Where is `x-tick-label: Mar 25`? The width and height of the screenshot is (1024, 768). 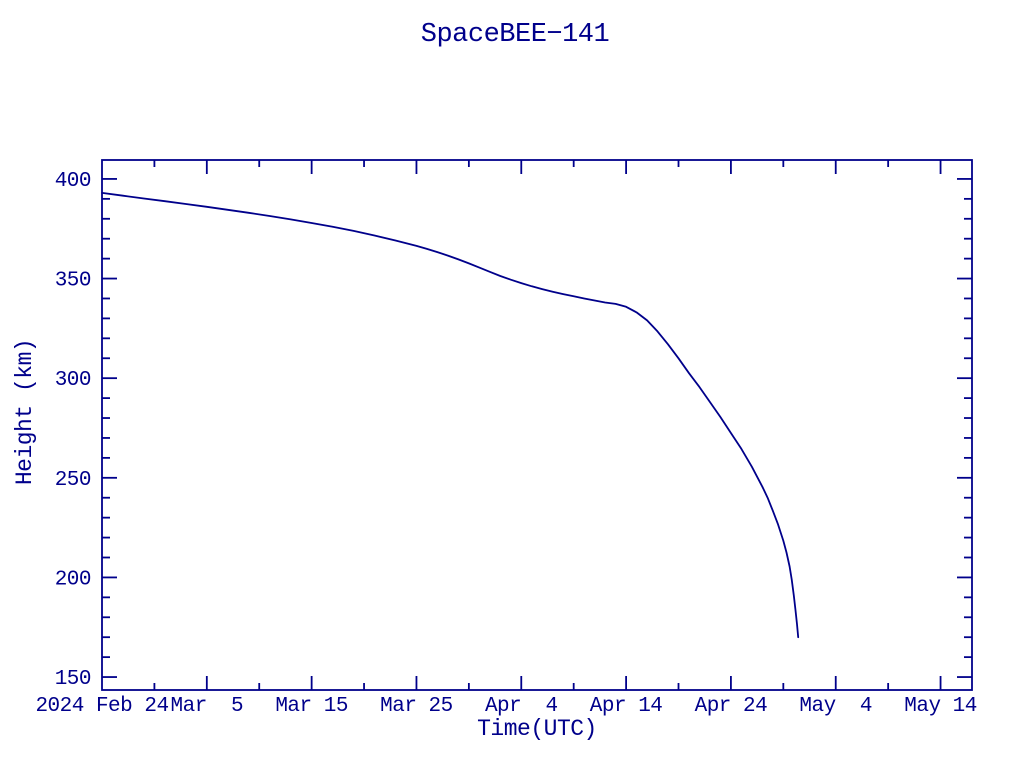 x-tick-label: Mar 25 is located at coordinates (416, 706).